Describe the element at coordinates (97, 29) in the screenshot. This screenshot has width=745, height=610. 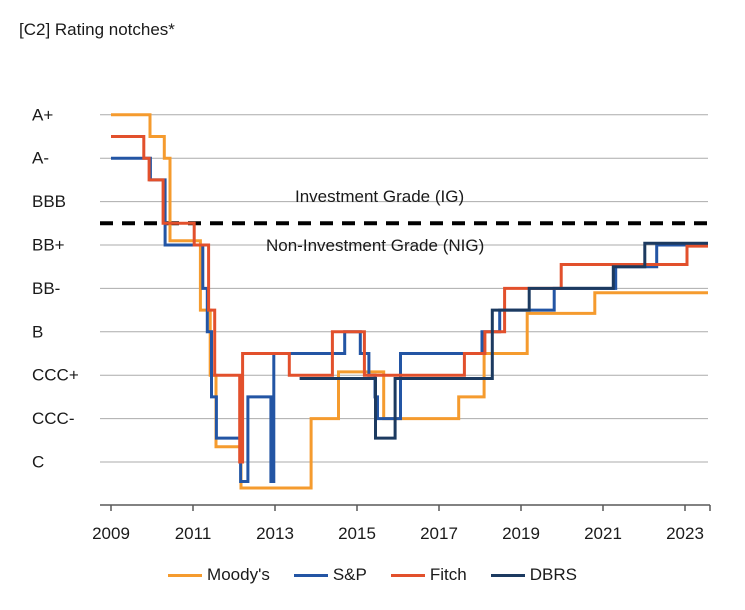
I see `chart-title: [C2] Rating notches*` at that location.